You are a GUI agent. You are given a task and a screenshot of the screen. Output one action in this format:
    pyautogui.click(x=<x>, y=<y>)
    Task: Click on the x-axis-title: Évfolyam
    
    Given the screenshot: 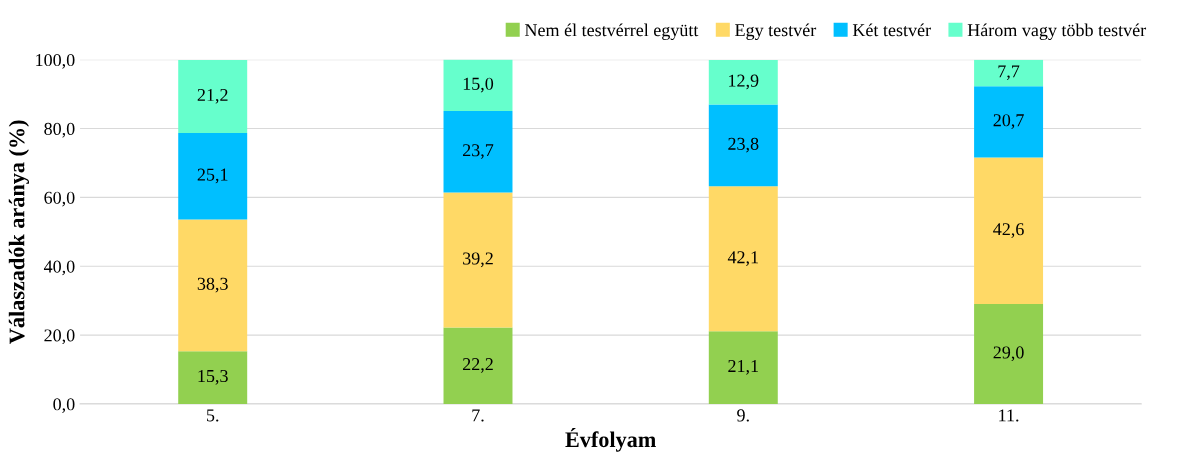 What is the action you would take?
    pyautogui.click(x=610, y=439)
    